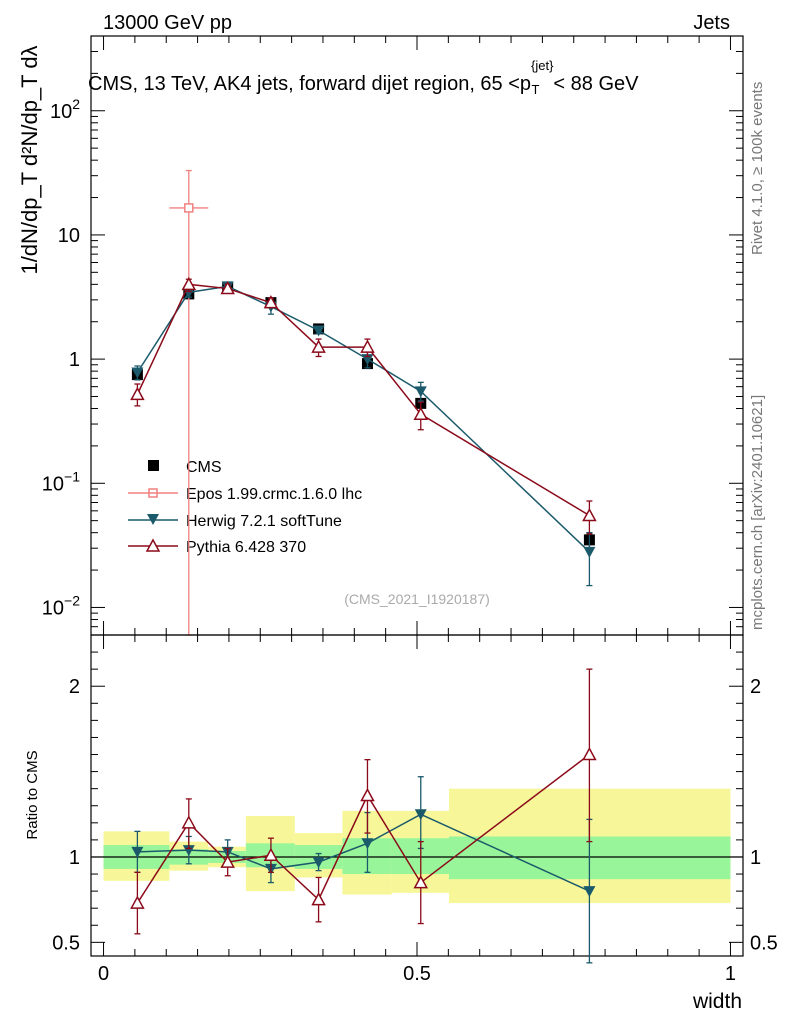 This screenshot has width=786, height=1024. I want to click on pythia-series-line, so click(363, 400).